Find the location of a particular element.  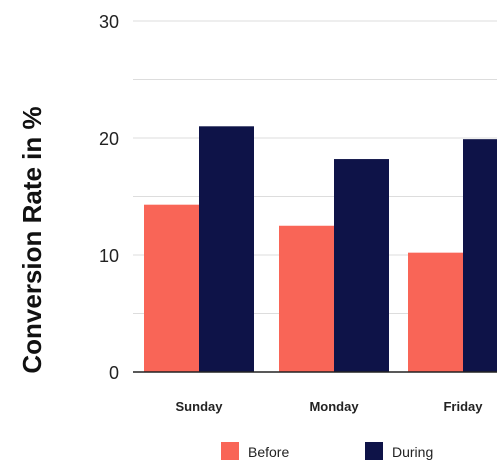

y-tick-labels: 0 10 20 30 is located at coordinates (109, 197).